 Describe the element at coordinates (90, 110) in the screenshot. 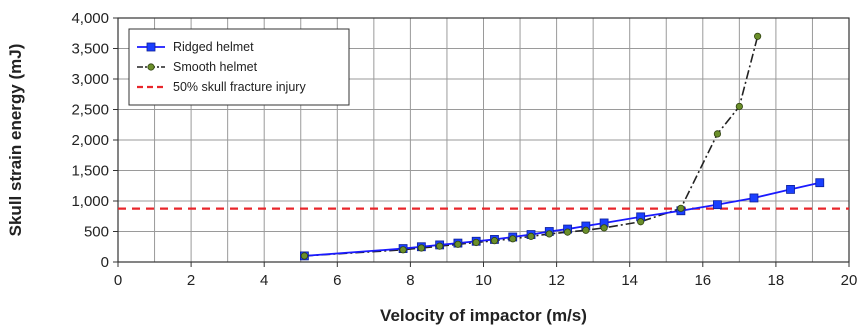

I see `y-tick-label: 2,500` at that location.